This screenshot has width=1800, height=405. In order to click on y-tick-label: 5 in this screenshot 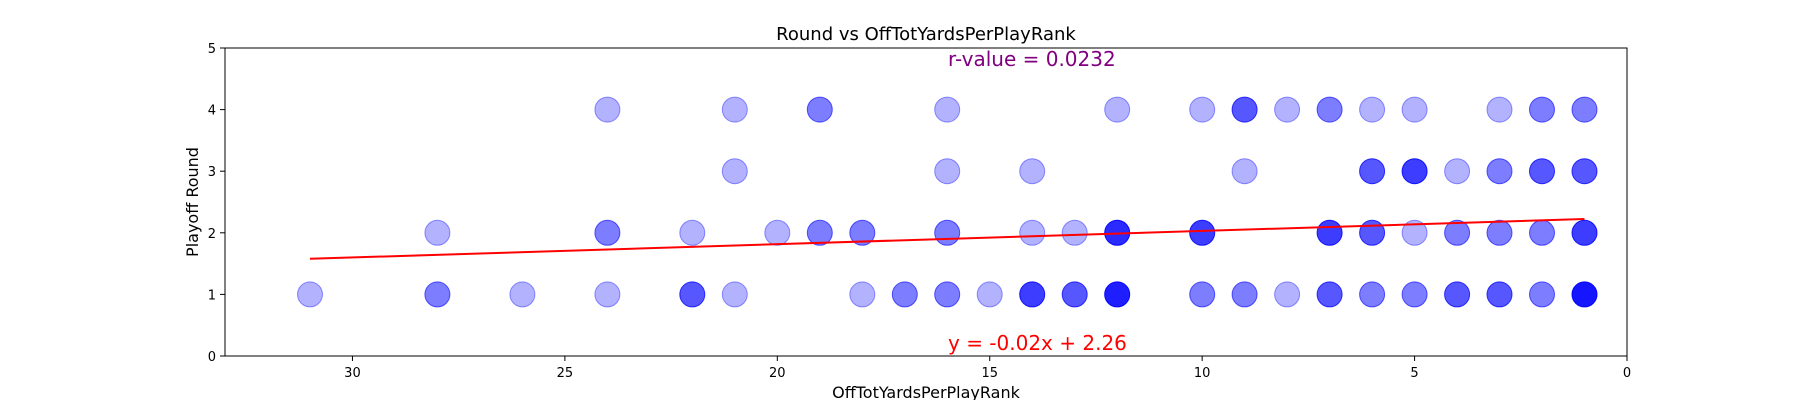, I will do `click(212, 49)`.